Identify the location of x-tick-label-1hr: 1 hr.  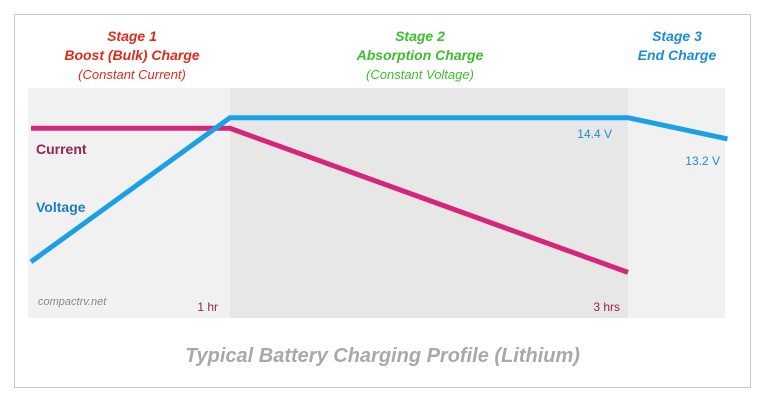
(207, 307).